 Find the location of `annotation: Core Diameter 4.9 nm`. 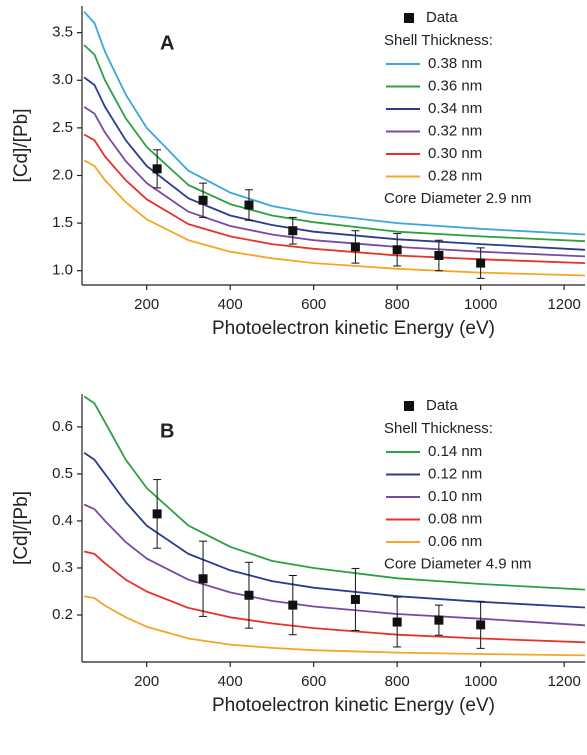

annotation: Core Diameter 4.9 nm is located at coordinates (458, 563).